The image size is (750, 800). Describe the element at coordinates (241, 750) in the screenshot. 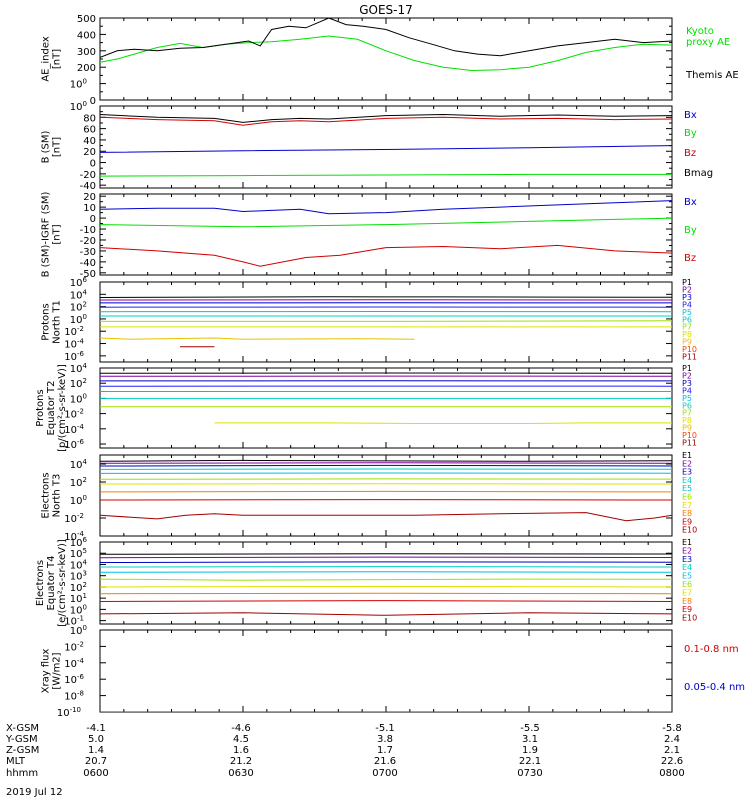

I see `ephemeris-value: 1.6` at that location.